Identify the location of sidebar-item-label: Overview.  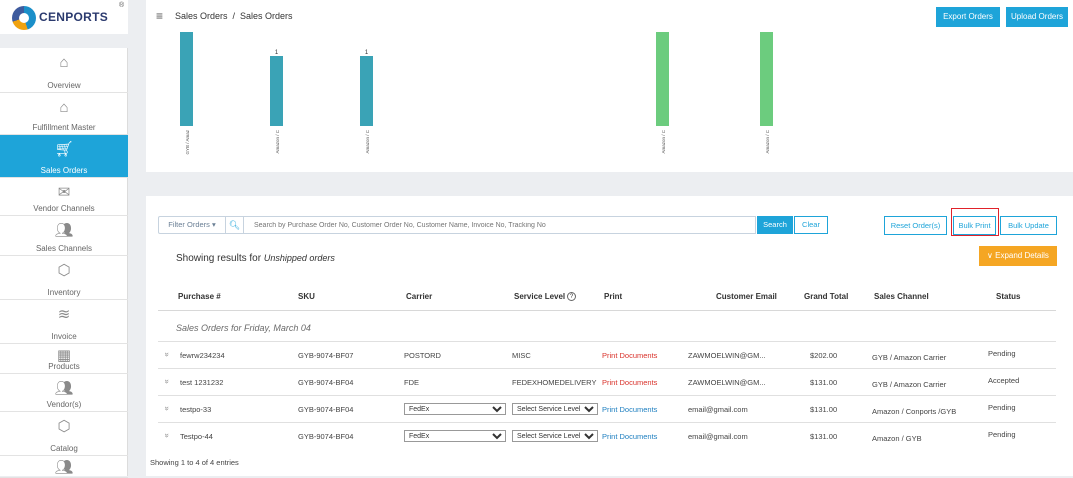
(64, 85).